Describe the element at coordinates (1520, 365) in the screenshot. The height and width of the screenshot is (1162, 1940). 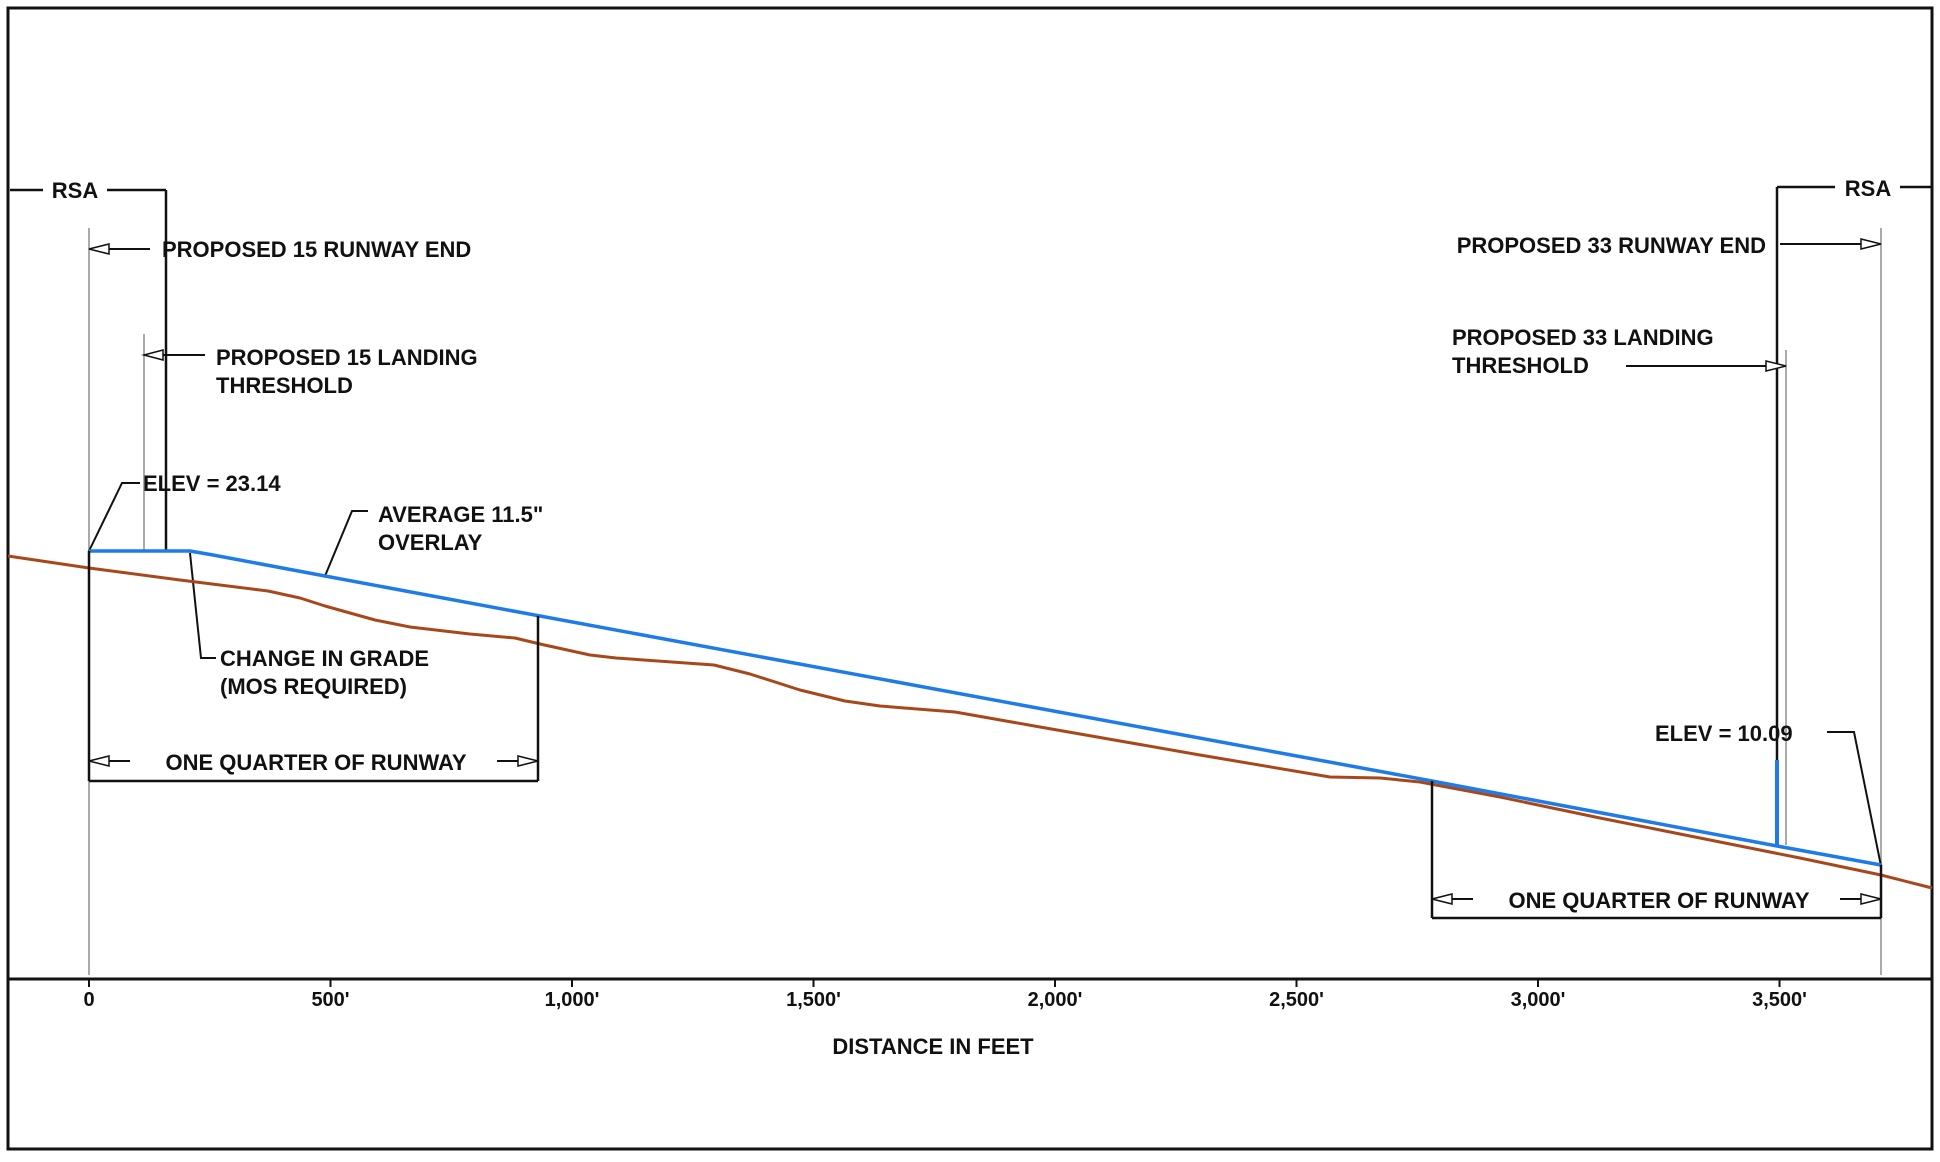
I see `threshold33-label-line2: THRESHOLD` at that location.